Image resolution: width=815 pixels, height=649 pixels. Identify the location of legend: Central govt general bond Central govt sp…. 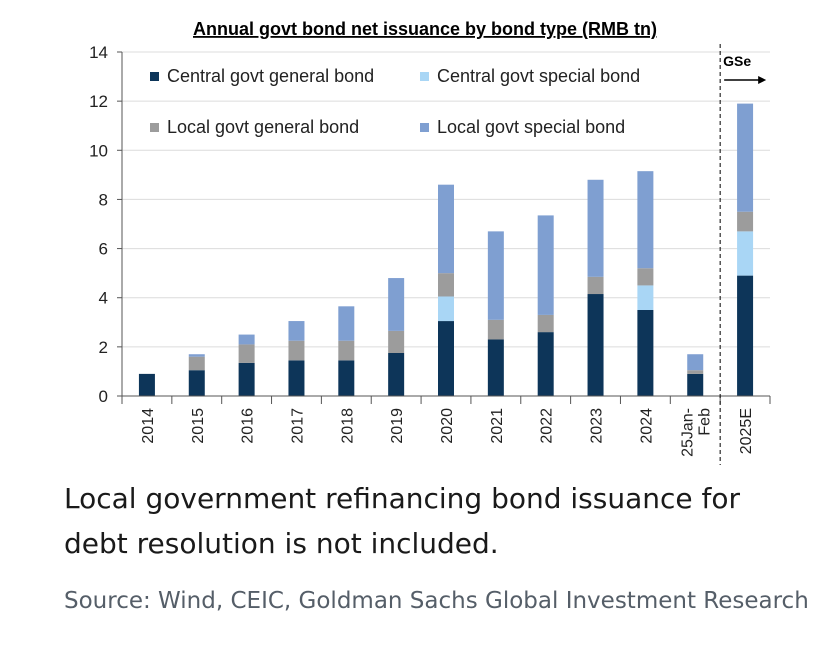
(395, 101).